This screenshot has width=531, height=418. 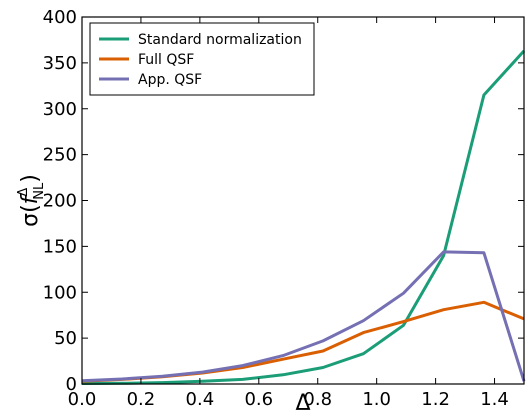 What do you see at coordinates (317, 399) in the screenshot?
I see `x-tick-label-4: 0.8` at bounding box center [317, 399].